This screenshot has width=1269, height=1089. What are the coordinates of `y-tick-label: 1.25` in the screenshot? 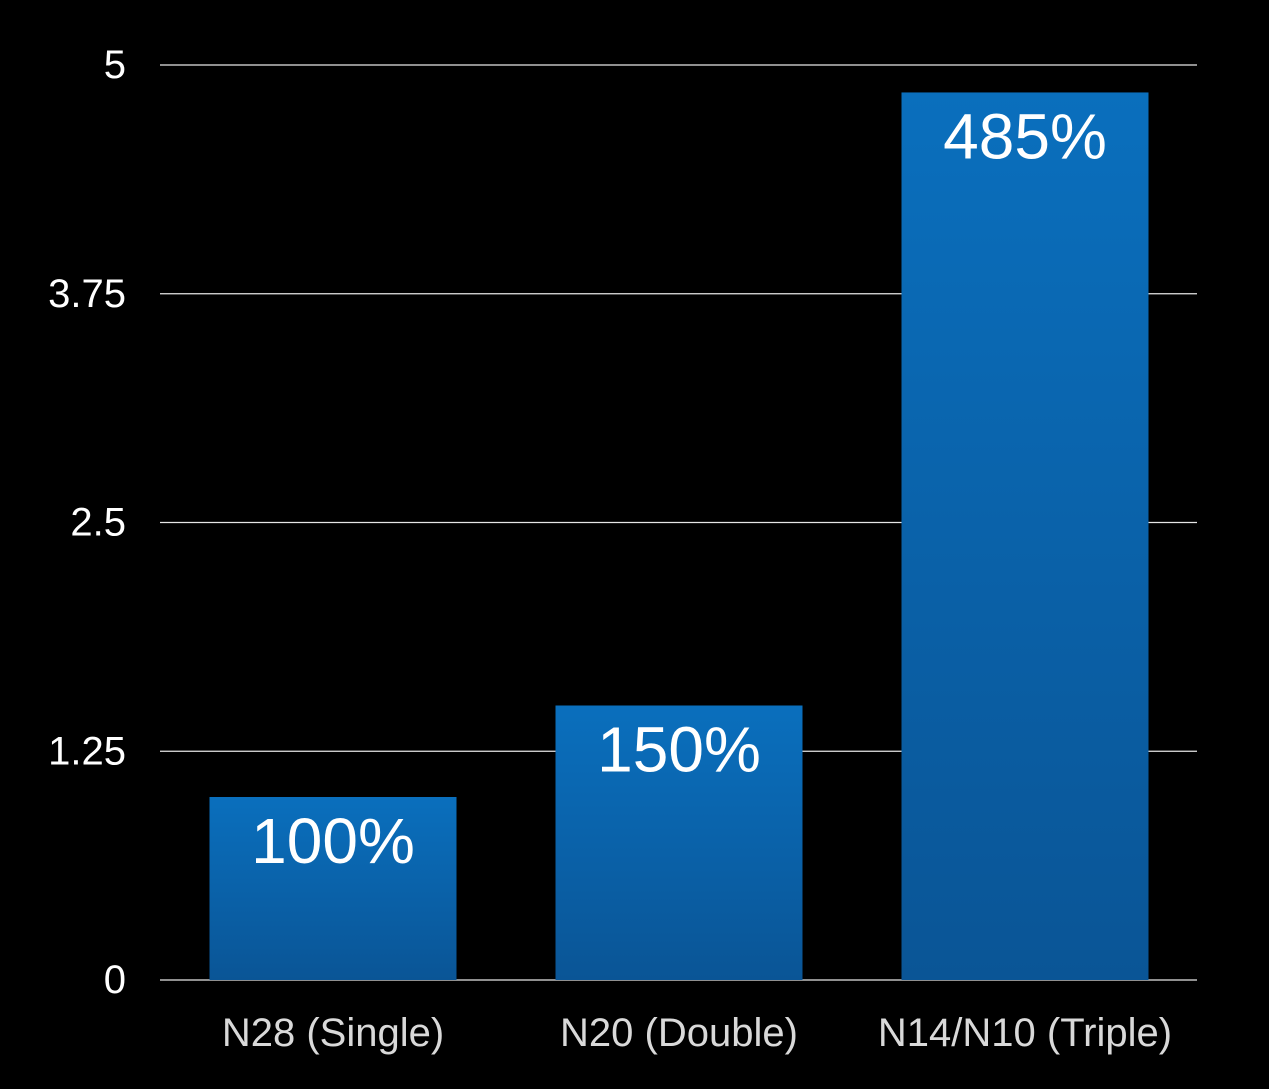 It's located at (87, 751).